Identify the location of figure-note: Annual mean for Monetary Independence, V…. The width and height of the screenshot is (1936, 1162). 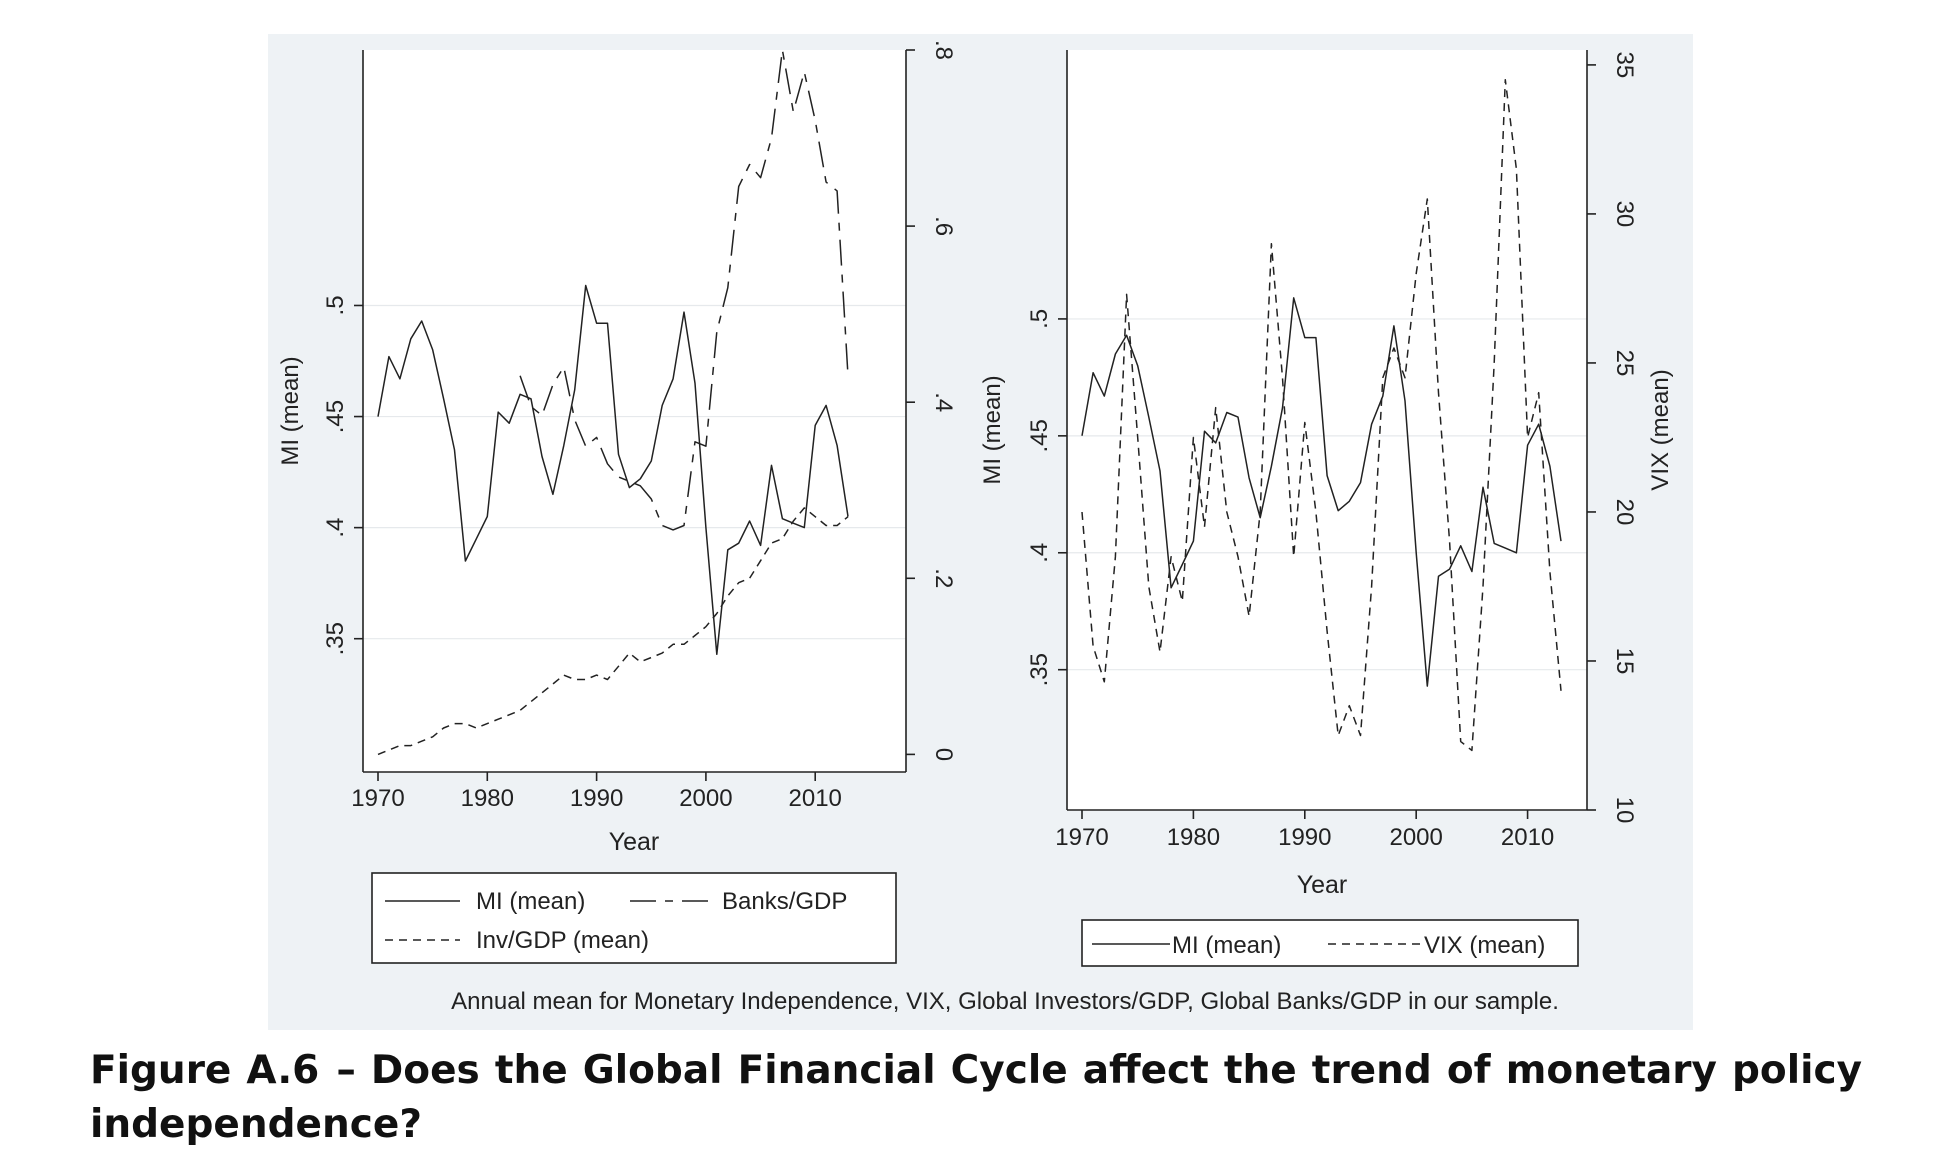
(1005, 1001).